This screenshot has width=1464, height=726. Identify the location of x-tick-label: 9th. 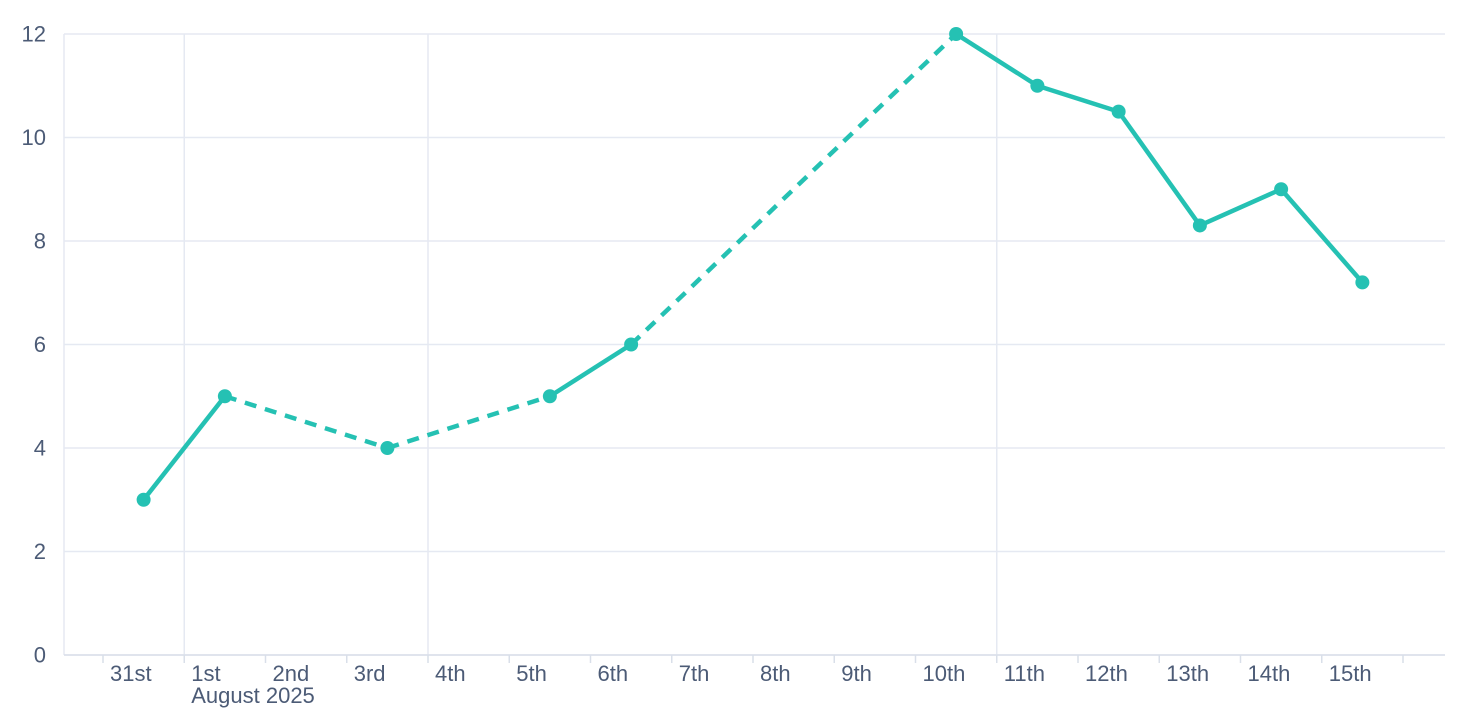
(856, 673).